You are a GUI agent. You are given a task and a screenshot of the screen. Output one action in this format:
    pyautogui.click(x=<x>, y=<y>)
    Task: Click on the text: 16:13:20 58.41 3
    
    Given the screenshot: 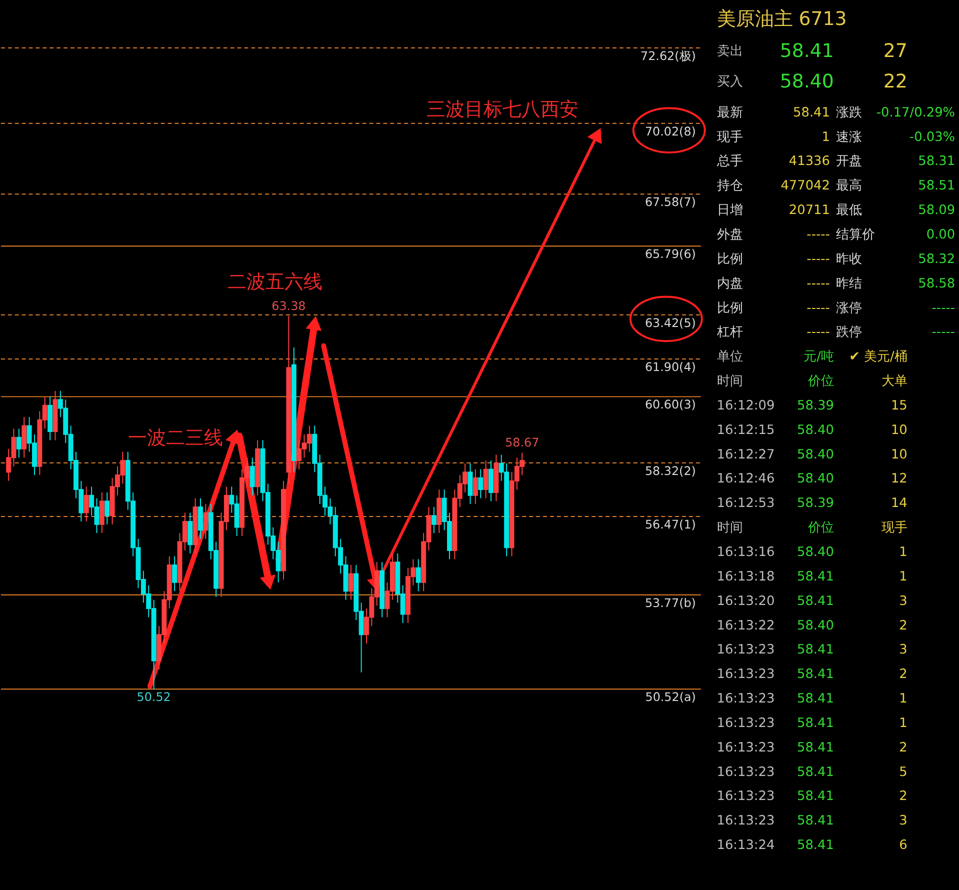 What is the action you would take?
    pyautogui.click(x=812, y=601)
    